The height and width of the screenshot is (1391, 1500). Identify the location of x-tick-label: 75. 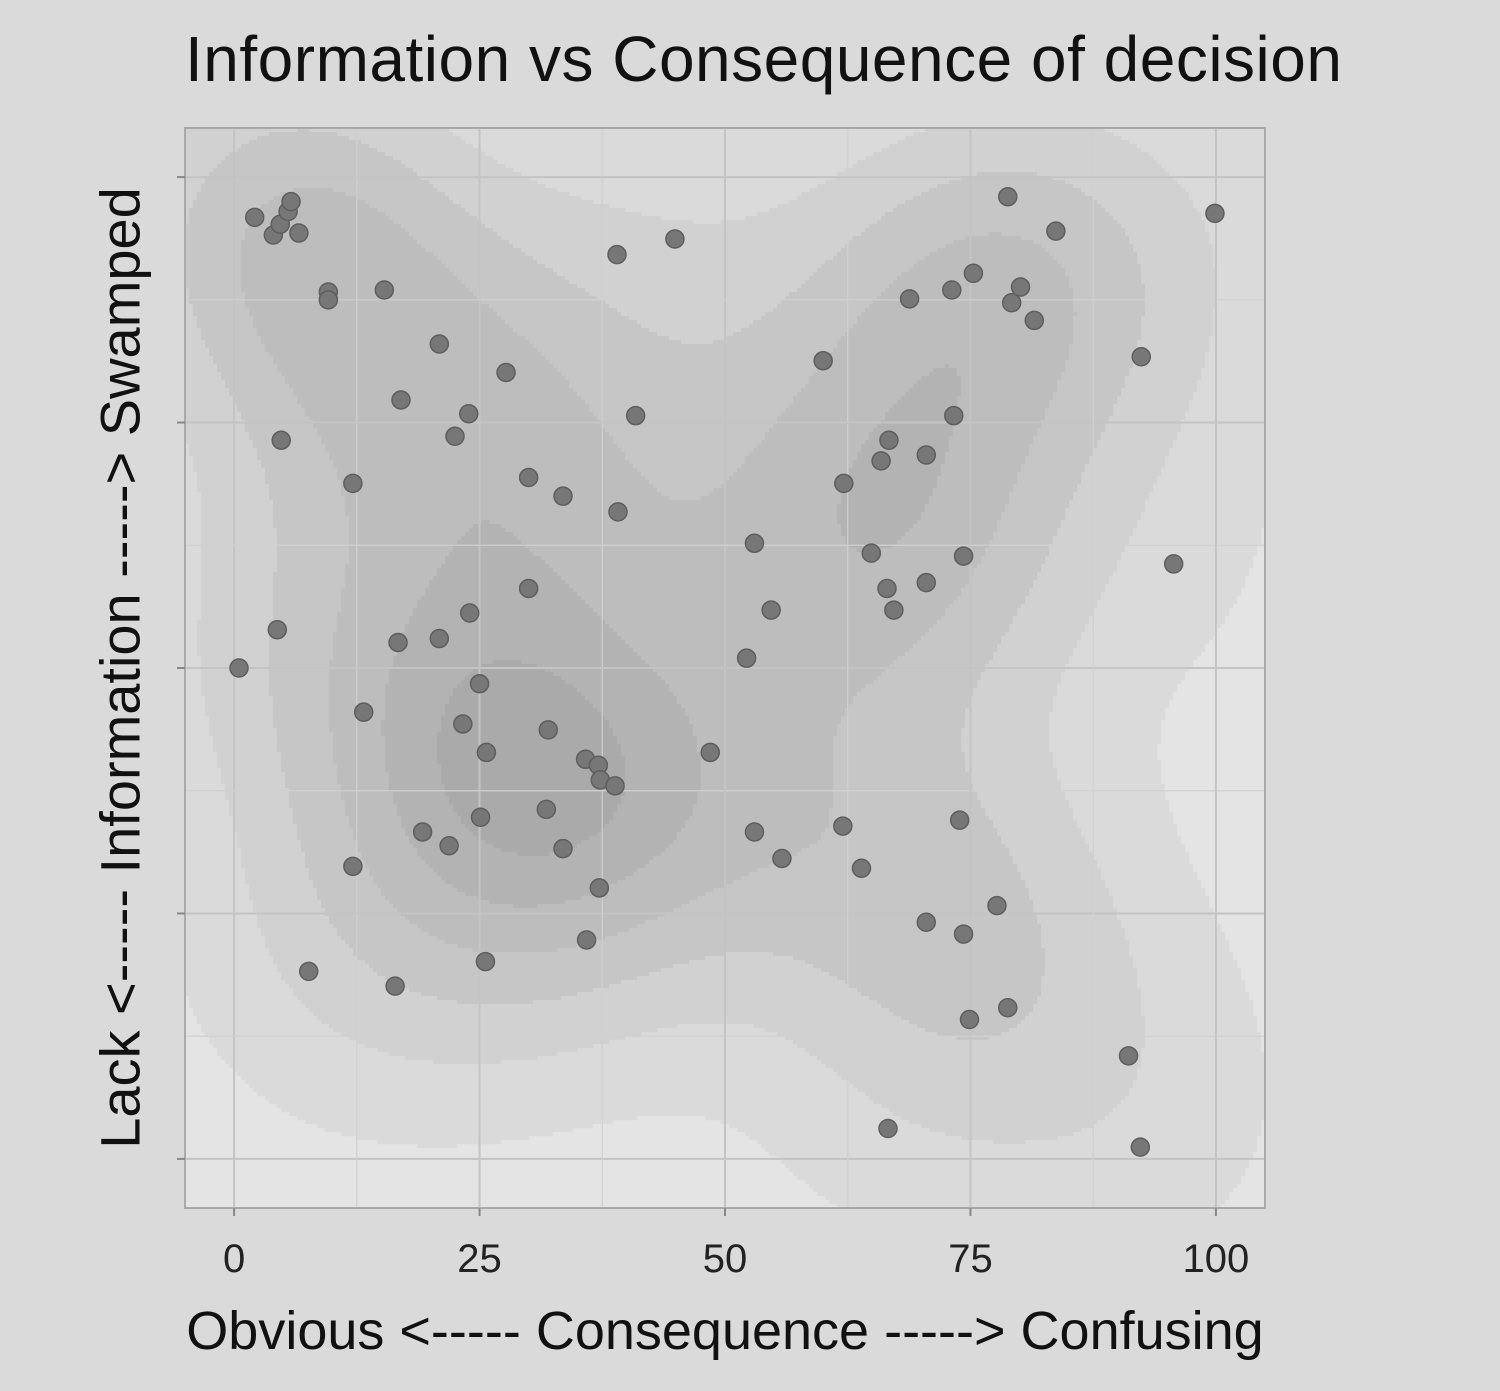
(970, 1259).